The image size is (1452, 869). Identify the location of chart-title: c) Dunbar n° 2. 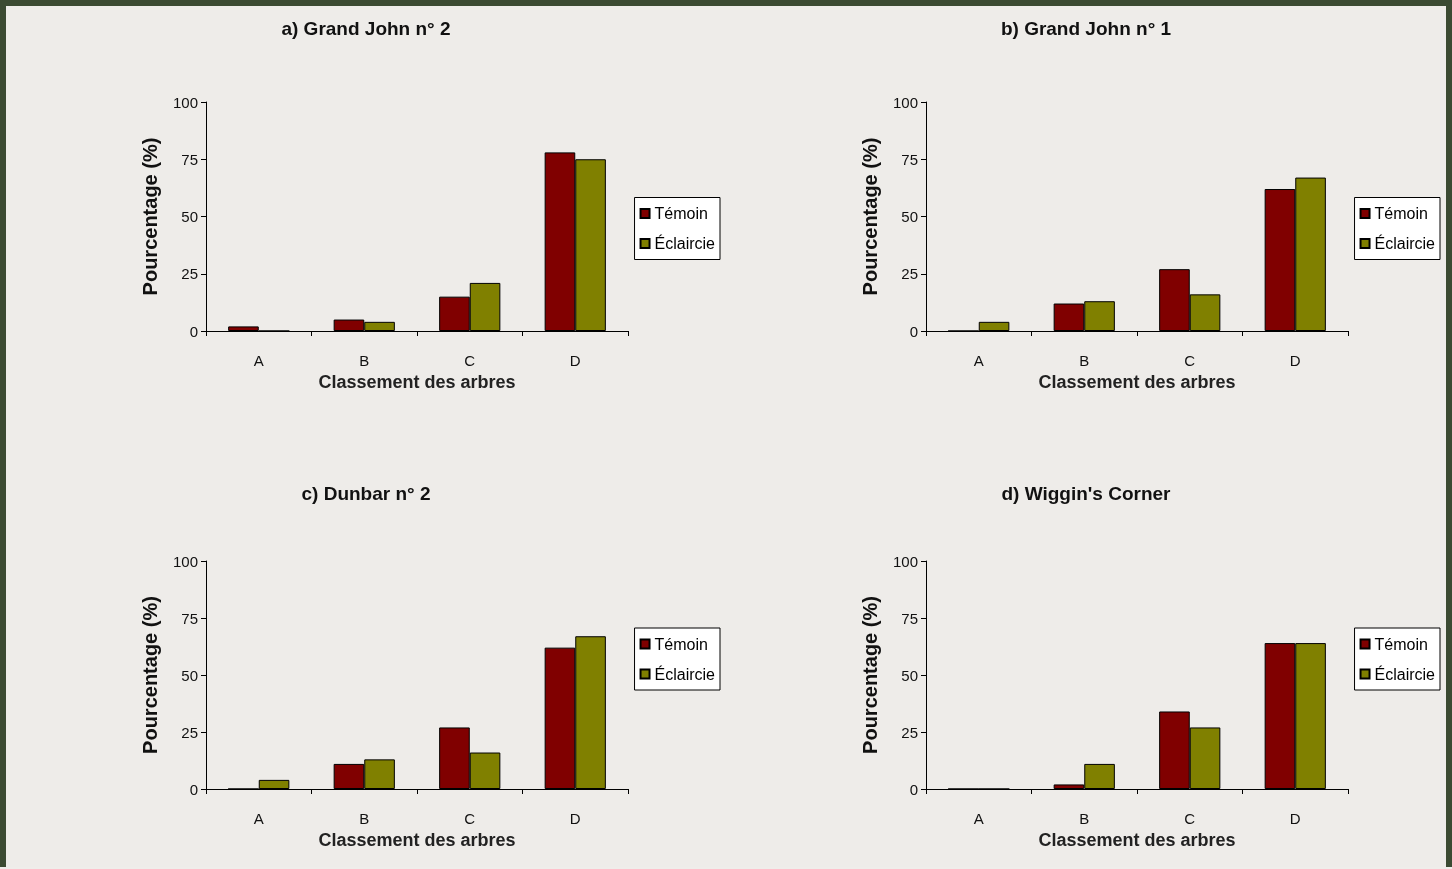
(366, 493).